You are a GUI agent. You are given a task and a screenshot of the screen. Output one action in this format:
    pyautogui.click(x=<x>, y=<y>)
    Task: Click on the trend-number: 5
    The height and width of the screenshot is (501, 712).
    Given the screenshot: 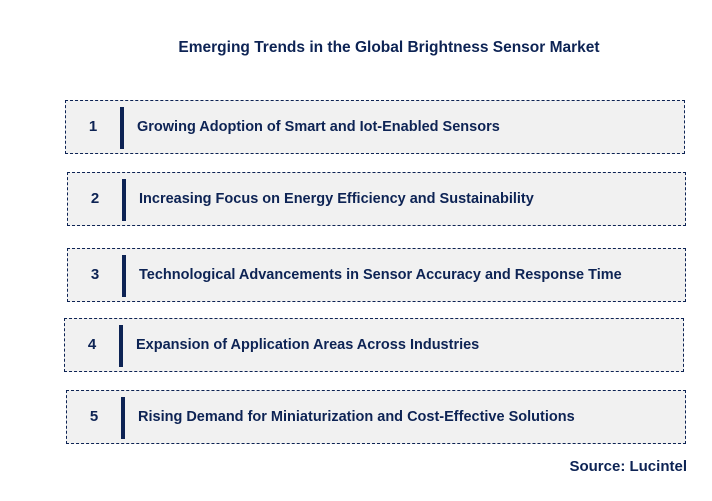 What is the action you would take?
    pyautogui.click(x=94, y=416)
    